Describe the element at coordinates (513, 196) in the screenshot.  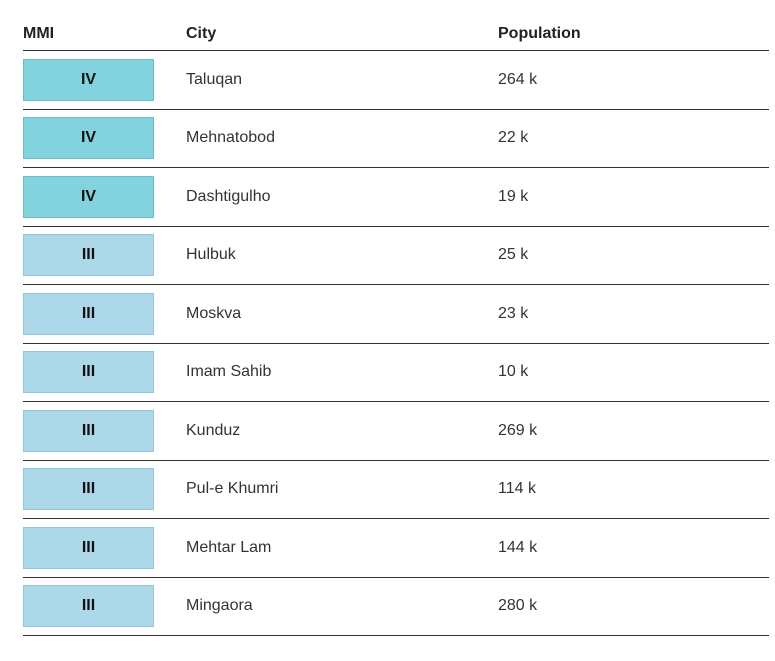
I see `population-cell: 19 k` at that location.